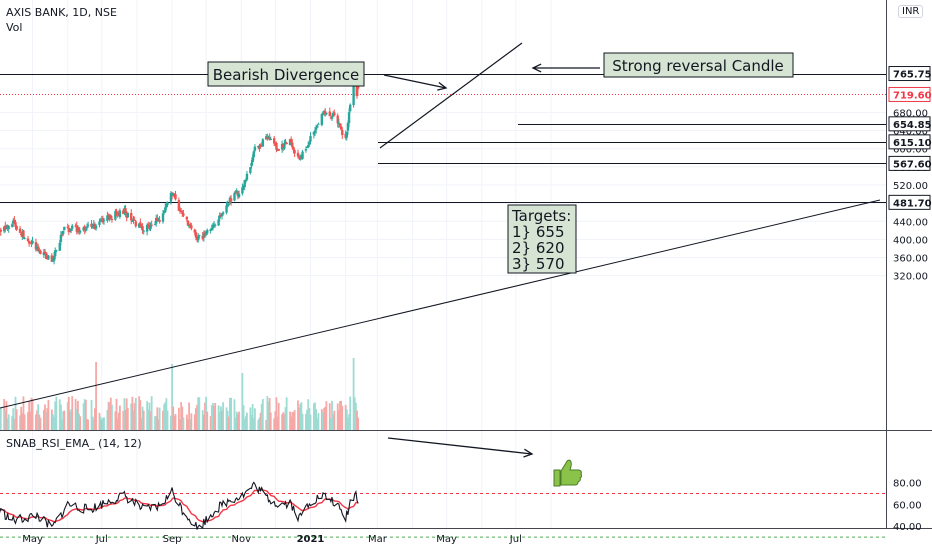  Describe the element at coordinates (460, 447) in the screenshot. I see `rsi-divergence-arrow` at that location.